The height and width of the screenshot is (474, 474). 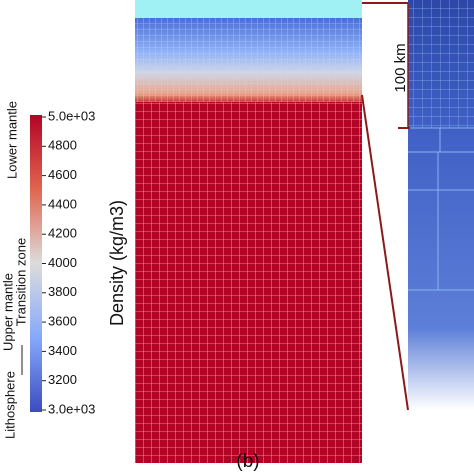 What do you see at coordinates (441, 64) in the screenshot?
I see `inset-mesh` at bounding box center [441, 64].